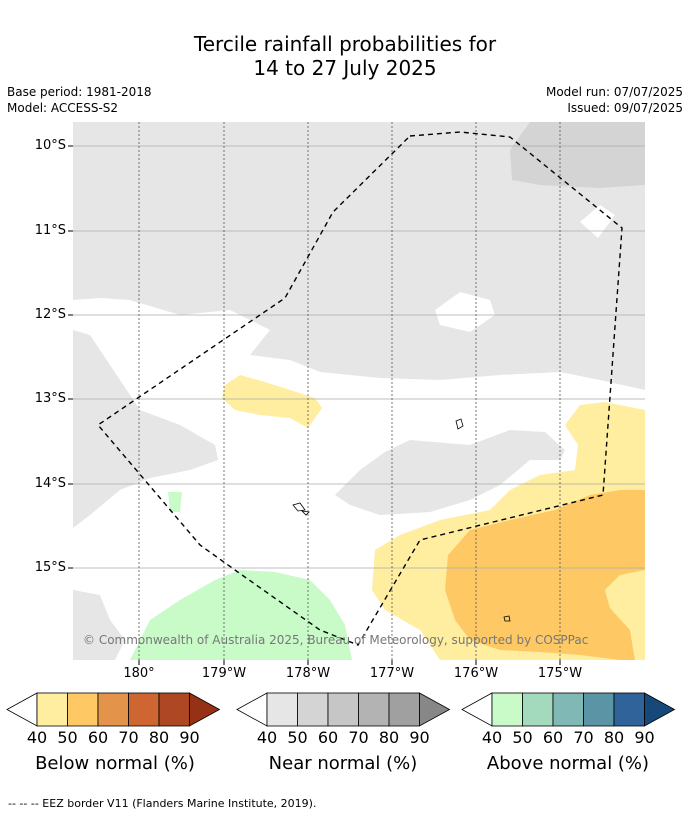 This screenshot has width=690, height=816. I want to click on colorbar-below-under-arrow, so click(22, 709).